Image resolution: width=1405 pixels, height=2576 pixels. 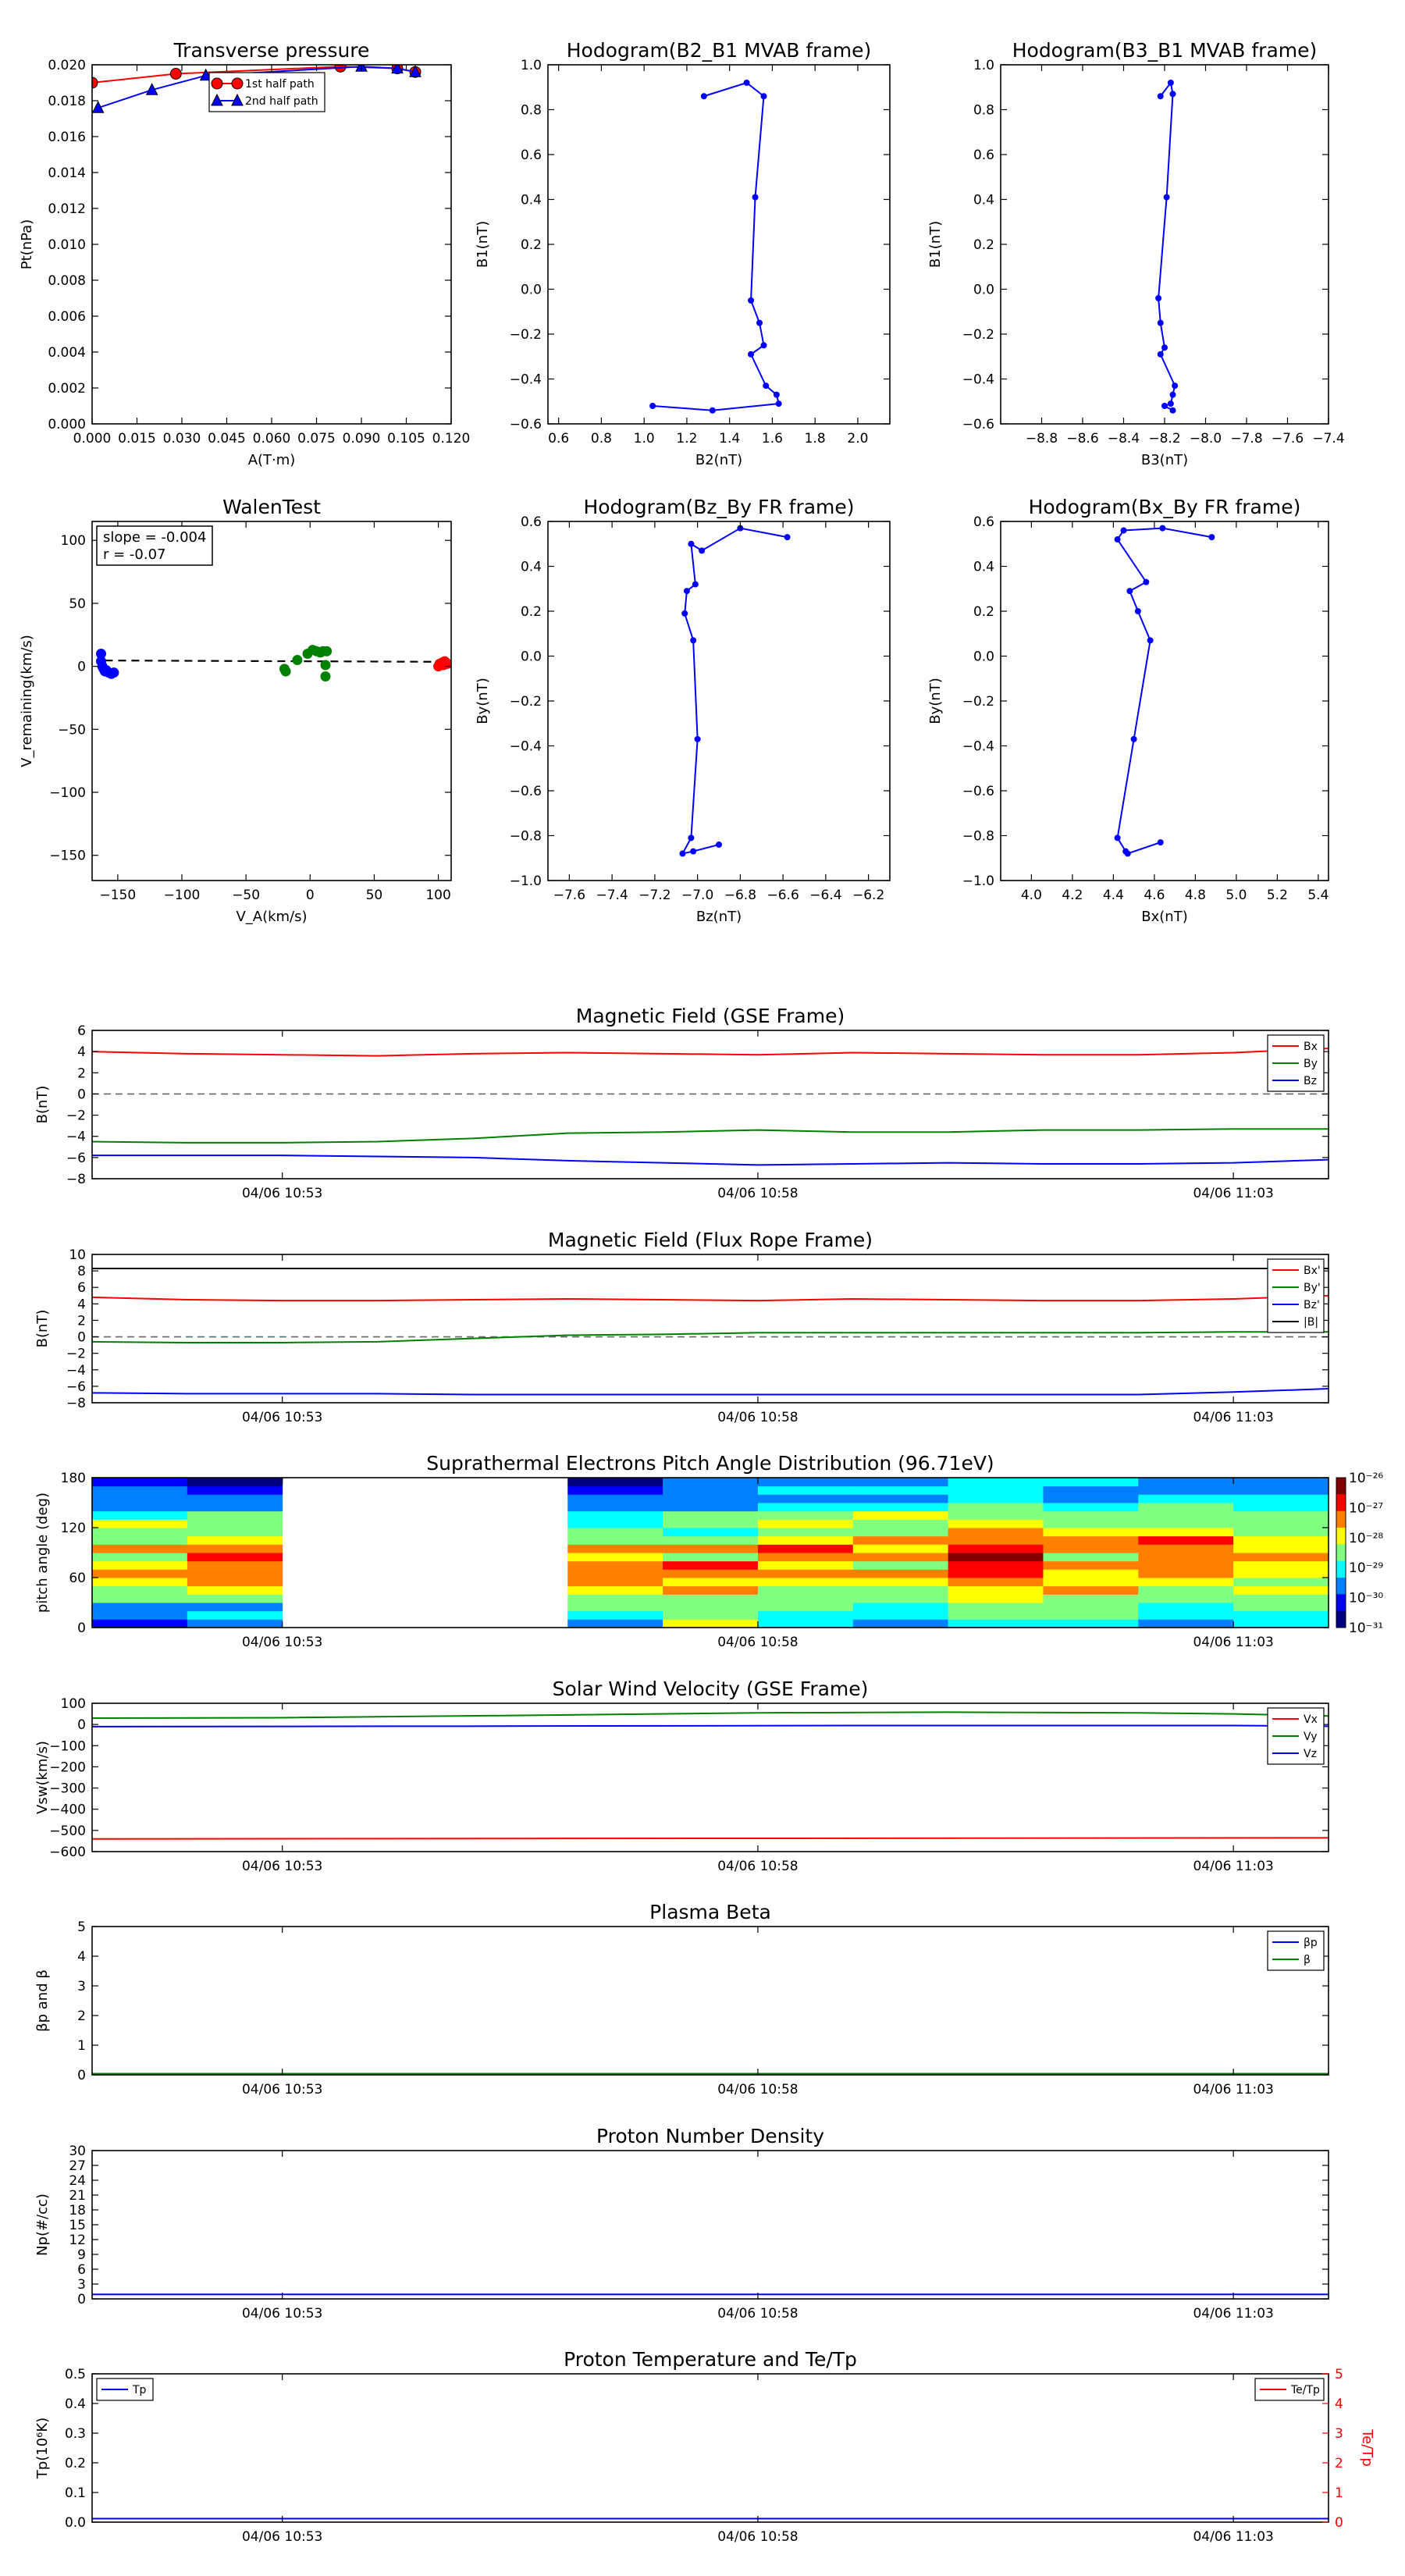 I want to click on legend-label: Te/Tp, so click(x=1305, y=2390).